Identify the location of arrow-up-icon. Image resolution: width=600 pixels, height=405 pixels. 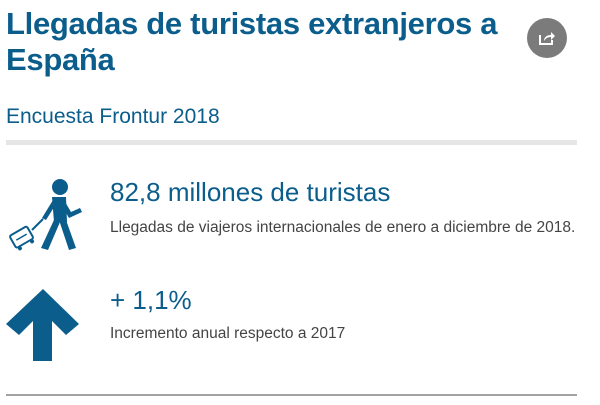
(43, 327).